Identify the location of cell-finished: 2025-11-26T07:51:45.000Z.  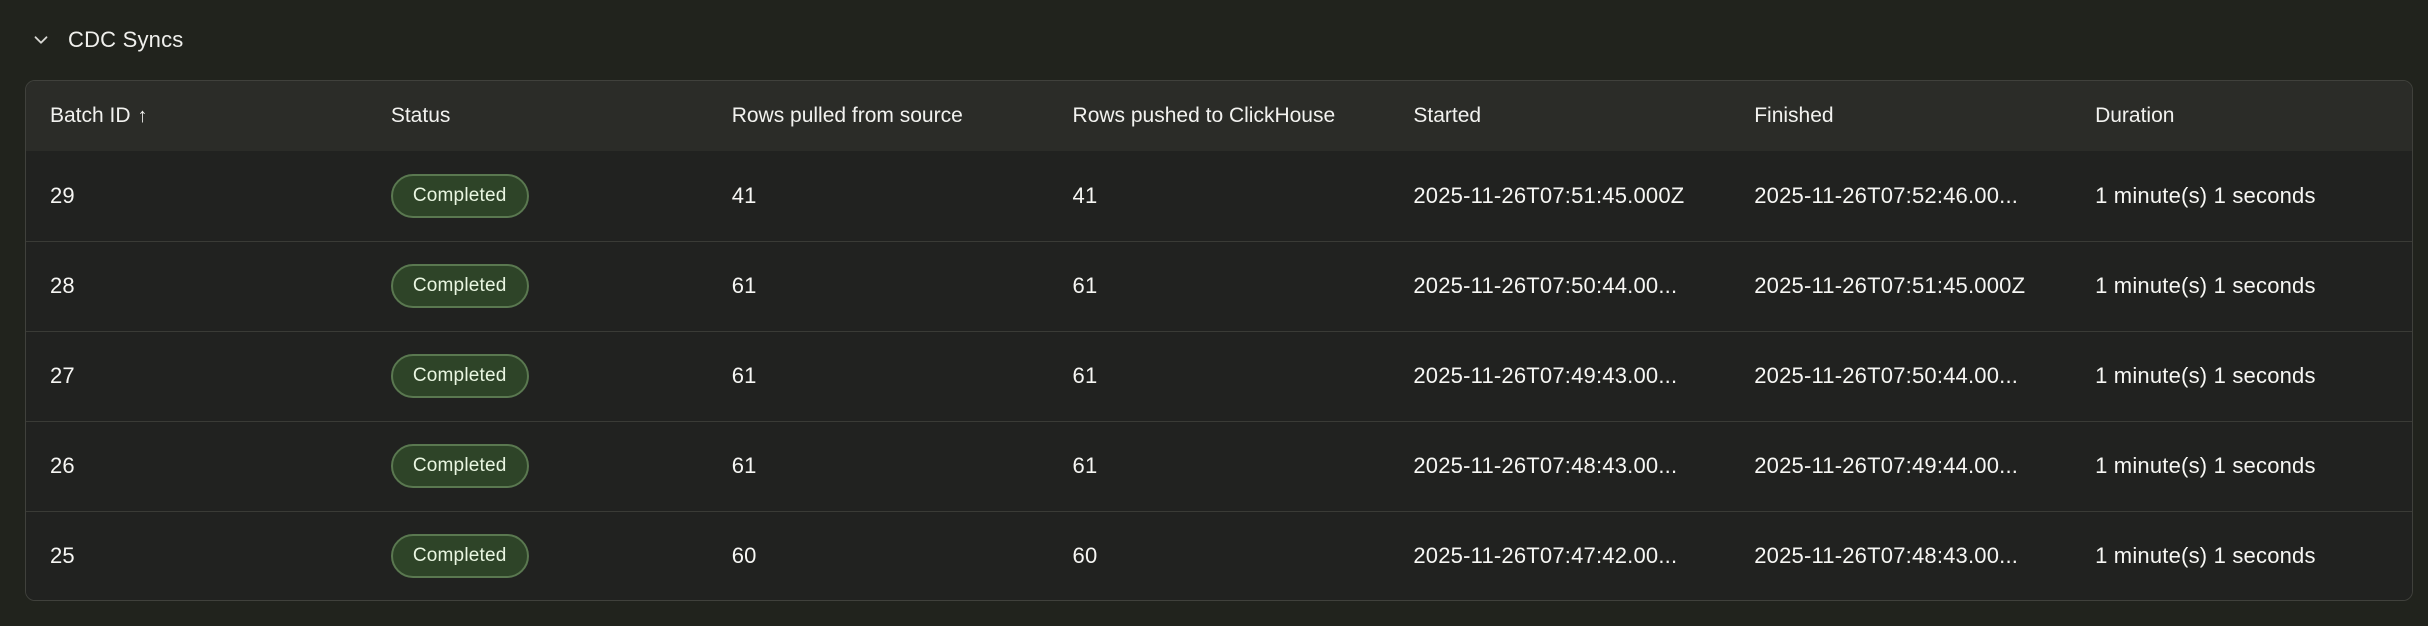
(1890, 285).